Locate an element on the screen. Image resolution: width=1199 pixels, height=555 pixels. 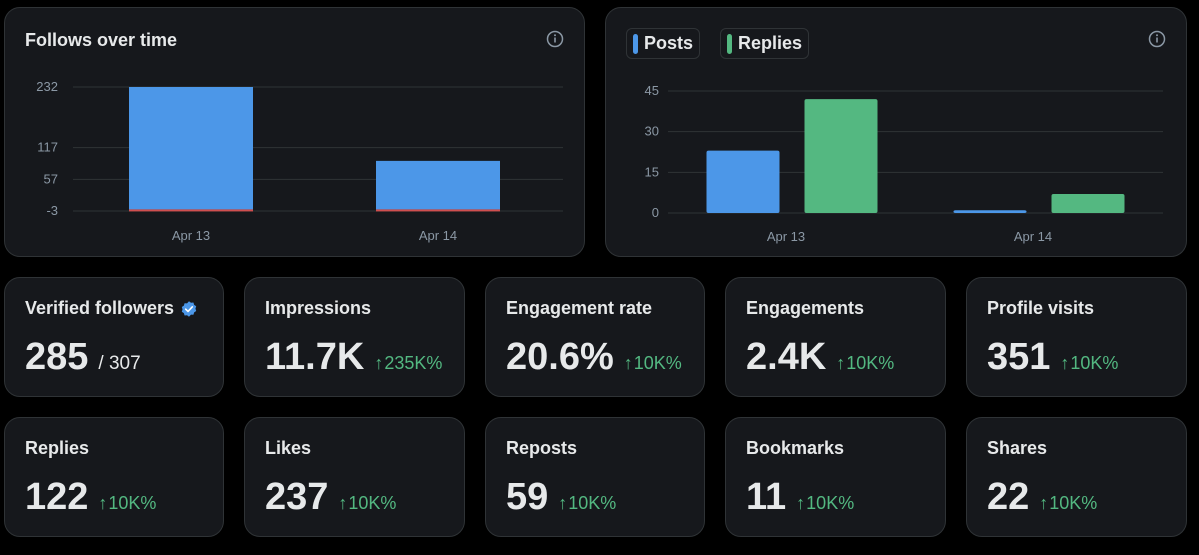
y-tick-label: 57 is located at coordinates (51, 178).